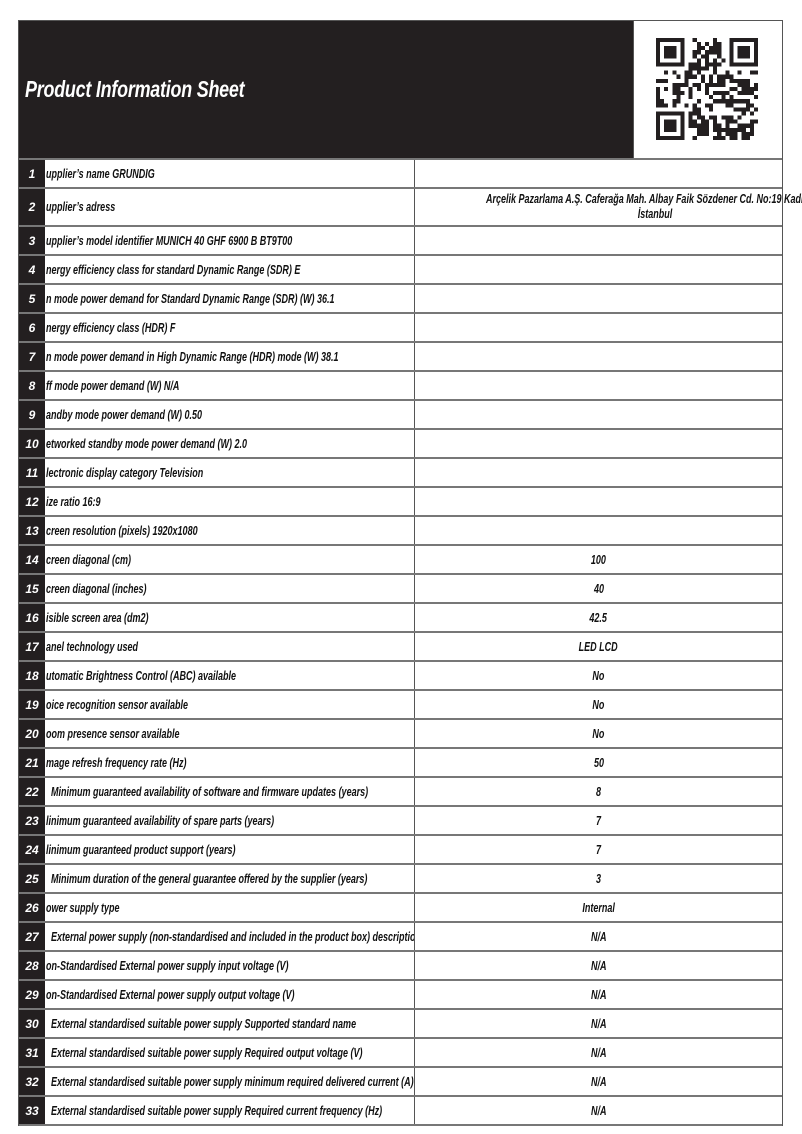 This screenshot has width=802, height=1134. Describe the element at coordinates (32, 298) in the screenshot. I see `row-number: 5` at that location.